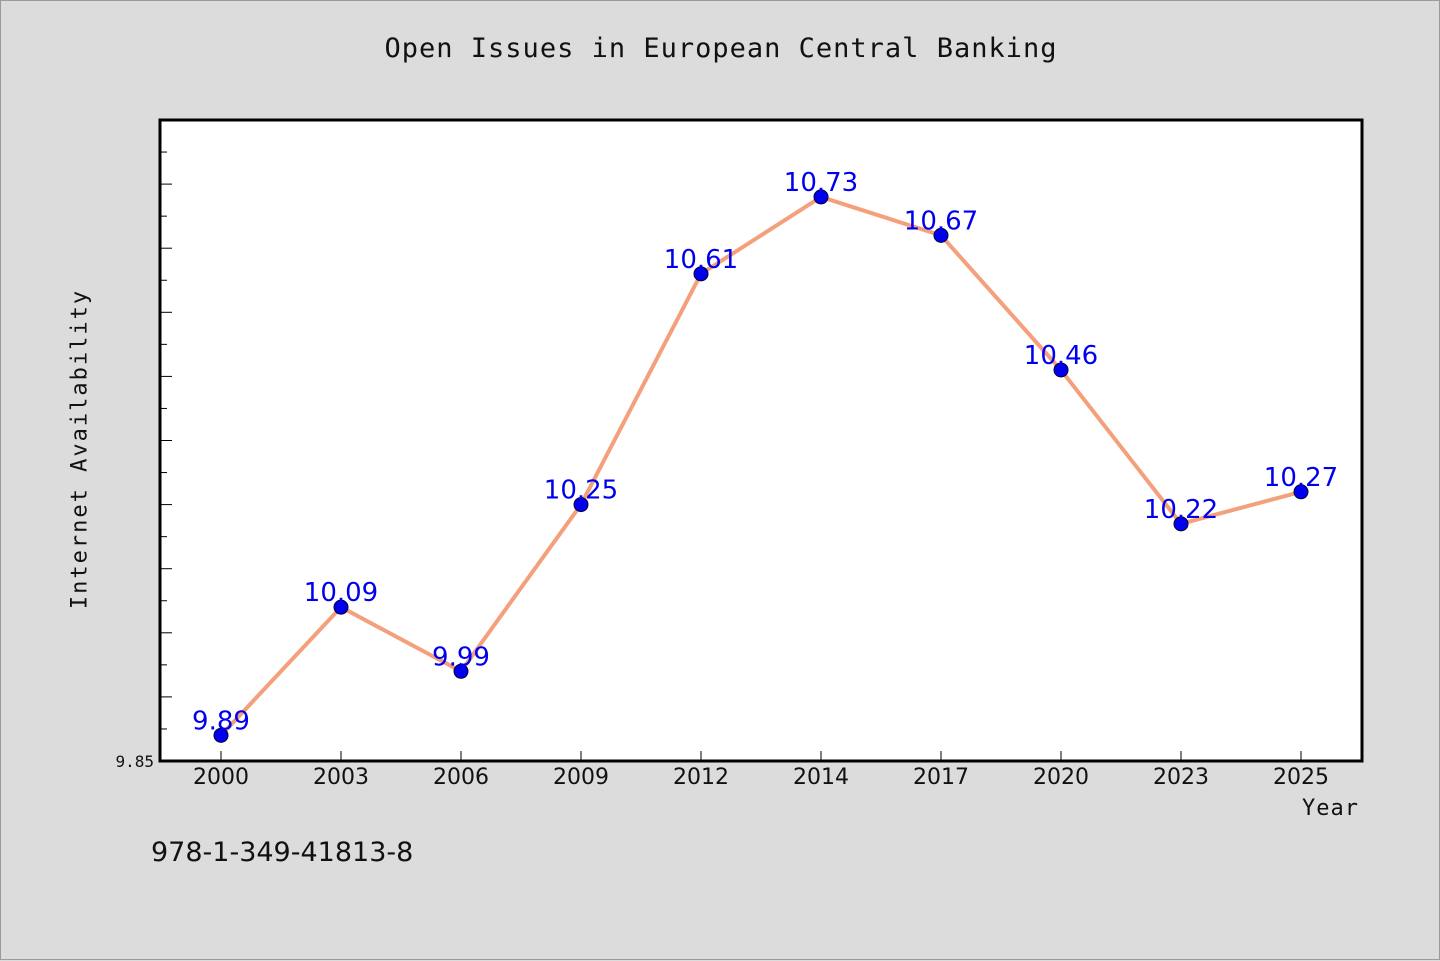 The width and height of the screenshot is (1440, 961). I want to click on y-axis-label: Internet Availability, so click(80, 449).